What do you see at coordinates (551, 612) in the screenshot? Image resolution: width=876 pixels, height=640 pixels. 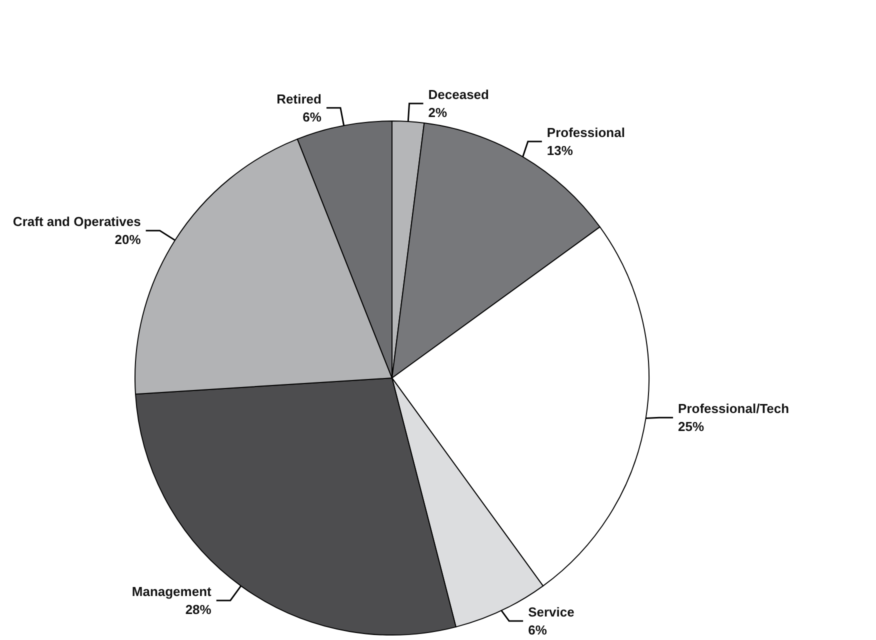 I see `slice-label: Service` at bounding box center [551, 612].